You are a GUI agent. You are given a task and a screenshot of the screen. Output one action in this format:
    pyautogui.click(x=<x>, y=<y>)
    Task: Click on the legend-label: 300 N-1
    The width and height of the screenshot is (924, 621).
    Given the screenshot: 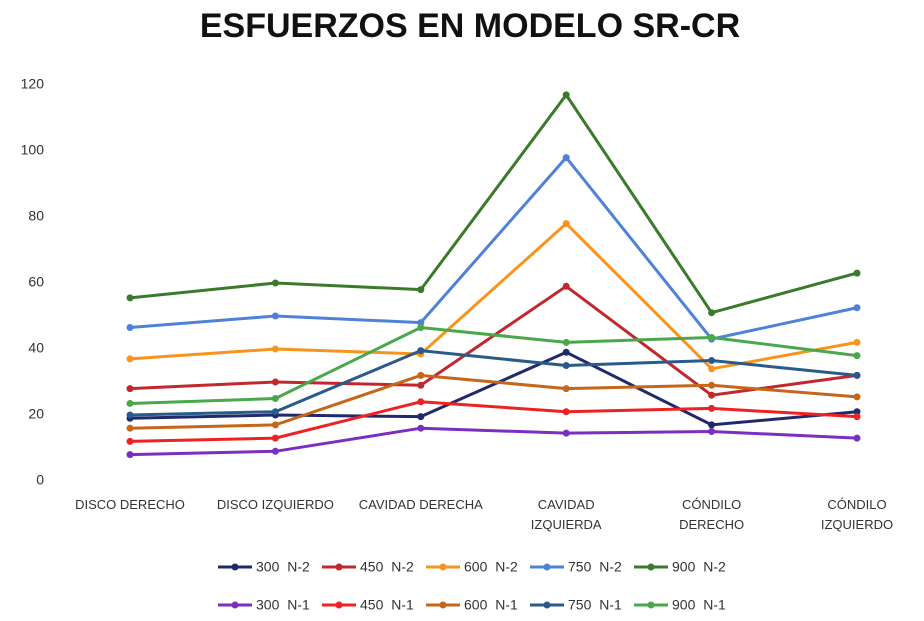 What is the action you would take?
    pyautogui.click(x=283, y=605)
    